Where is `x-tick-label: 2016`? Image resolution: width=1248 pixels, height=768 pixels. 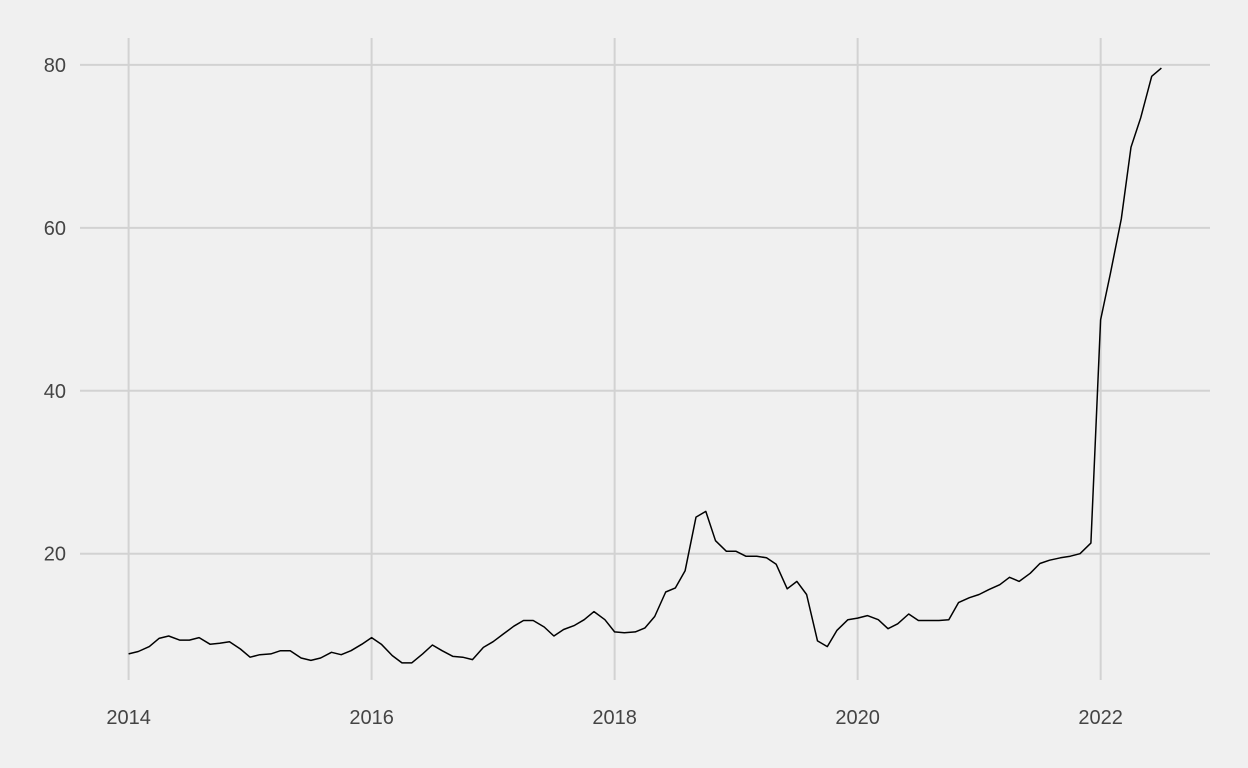 x-tick-label: 2016 is located at coordinates (371, 718).